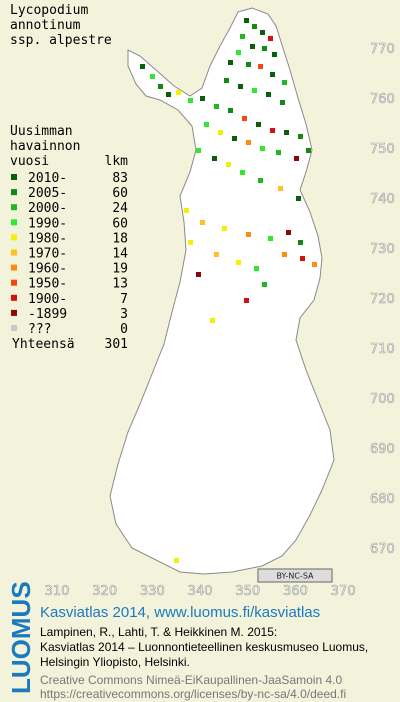 Image resolution: width=400 pixels, height=702 pixels. Describe the element at coordinates (61, 40) in the screenshot. I see `title-line: ssp. alpestre` at that location.